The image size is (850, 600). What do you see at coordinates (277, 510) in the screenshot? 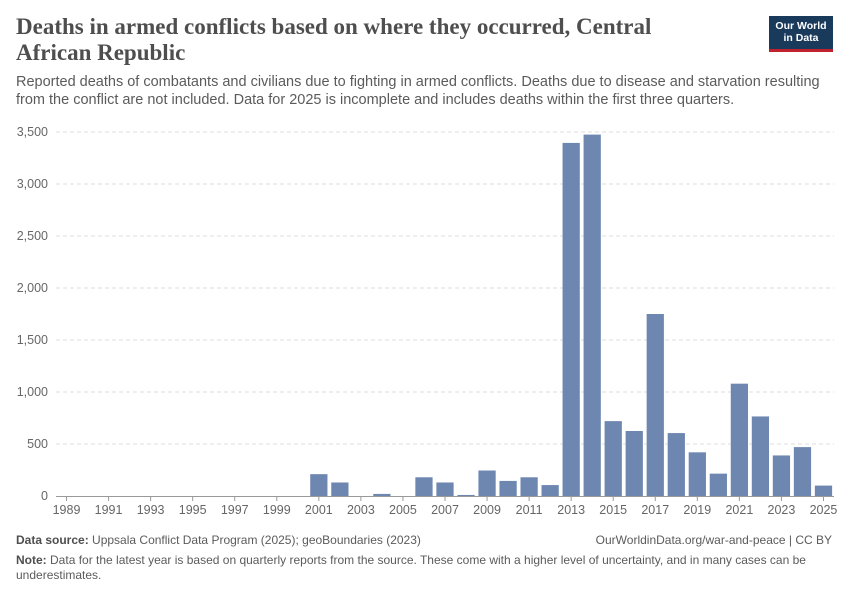
I see `x-tick-label: 1999` at bounding box center [277, 510].